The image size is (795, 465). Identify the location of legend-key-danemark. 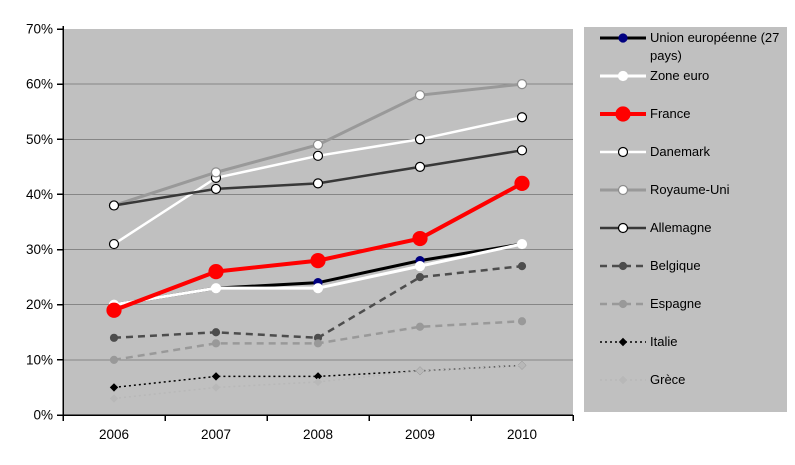
(623, 152).